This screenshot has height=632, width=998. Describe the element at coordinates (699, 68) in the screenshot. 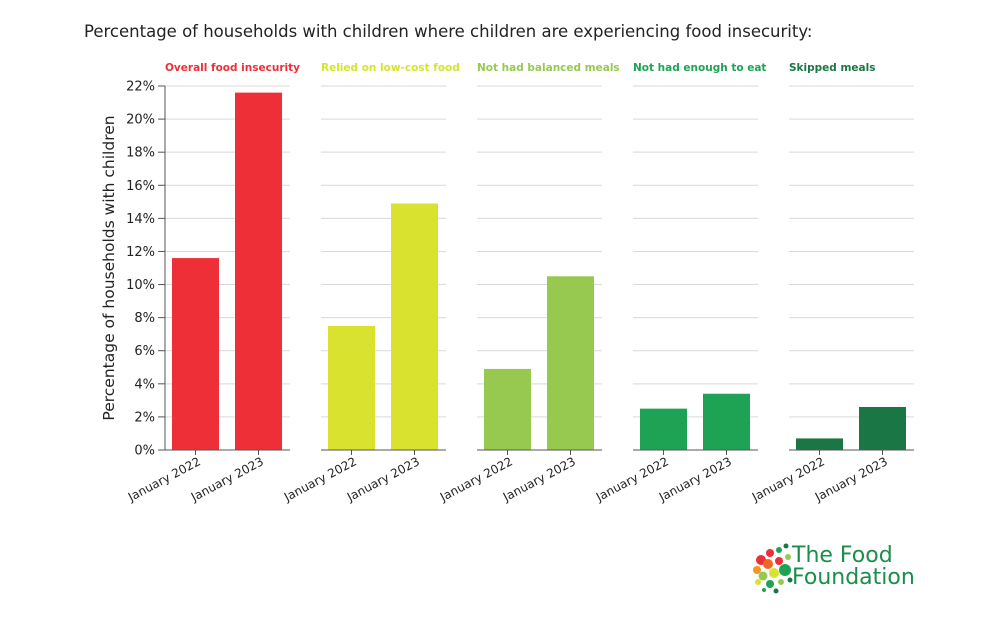

I see `panel-title: Not had enough to eat` at that location.